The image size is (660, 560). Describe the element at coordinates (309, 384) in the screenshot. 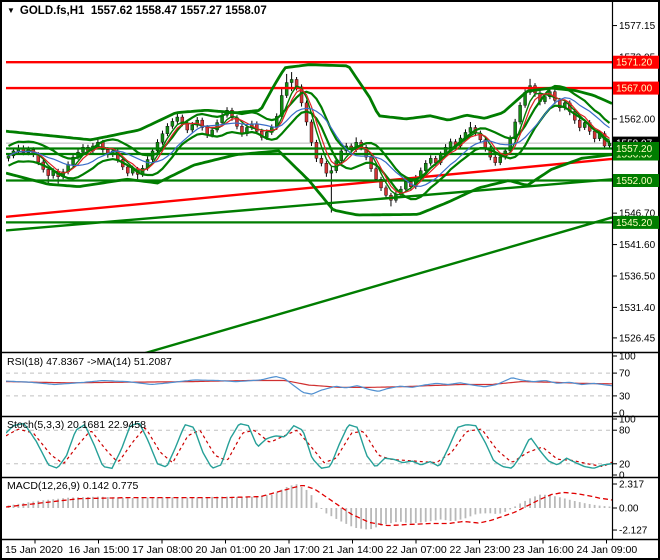

I see `rsi-pane` at that location.